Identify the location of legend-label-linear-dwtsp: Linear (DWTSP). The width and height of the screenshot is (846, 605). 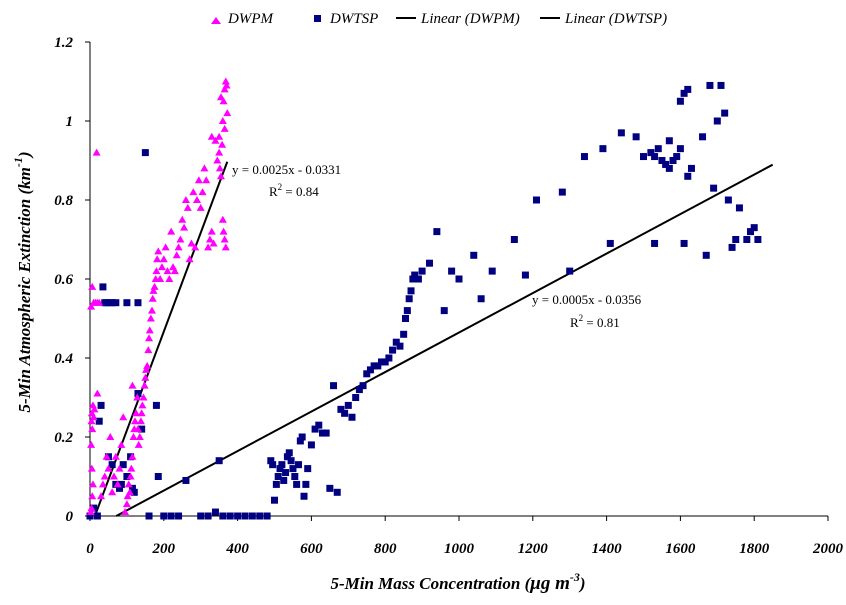
(615, 19).